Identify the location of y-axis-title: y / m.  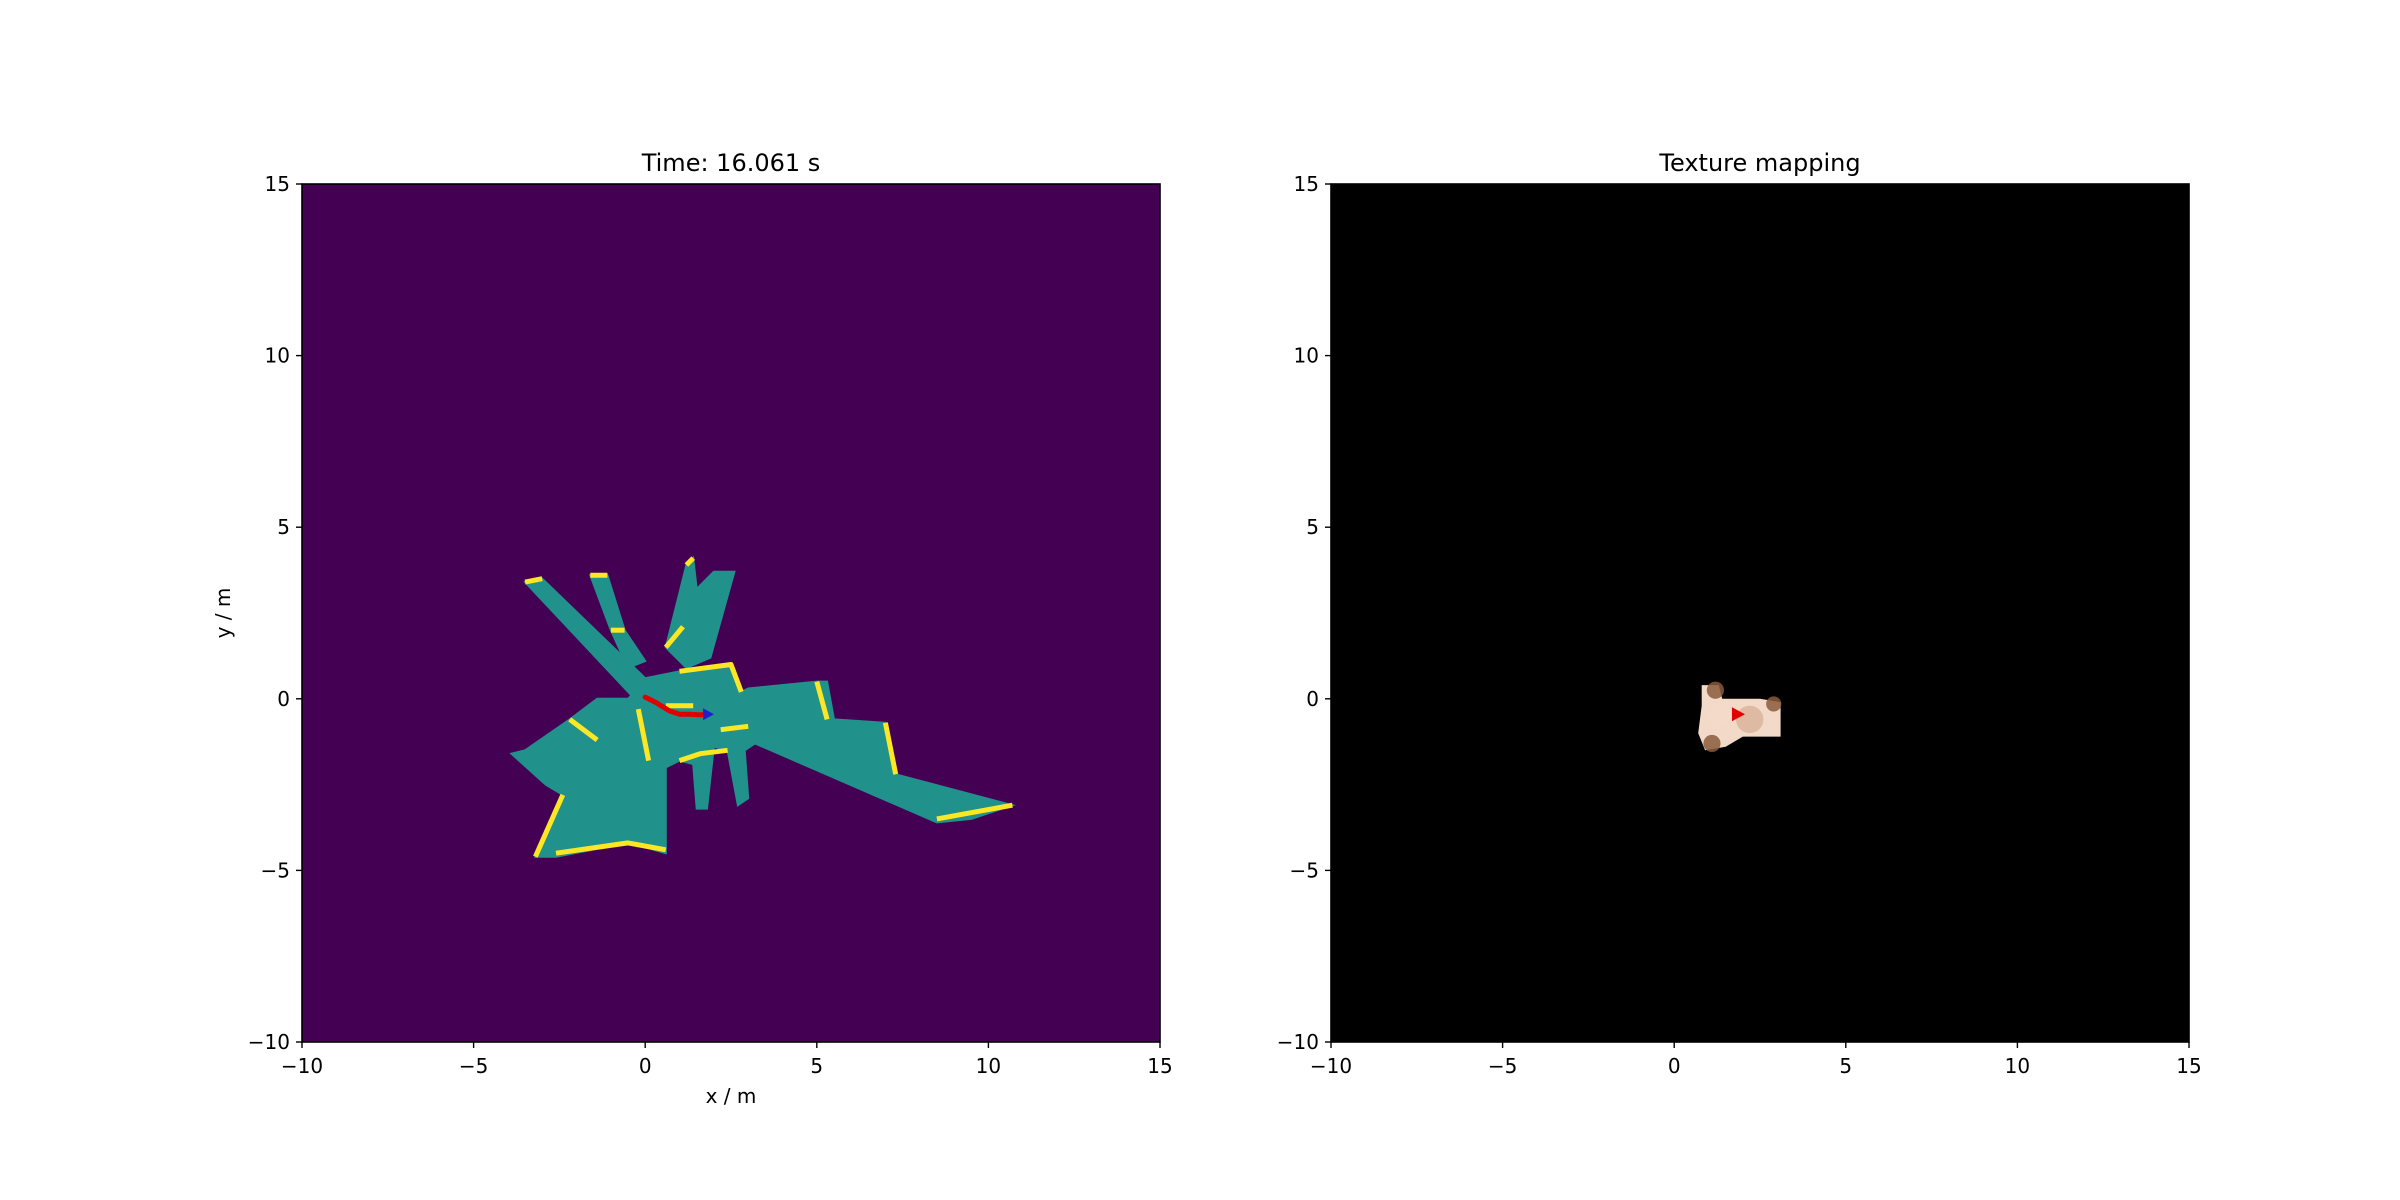
(223, 613).